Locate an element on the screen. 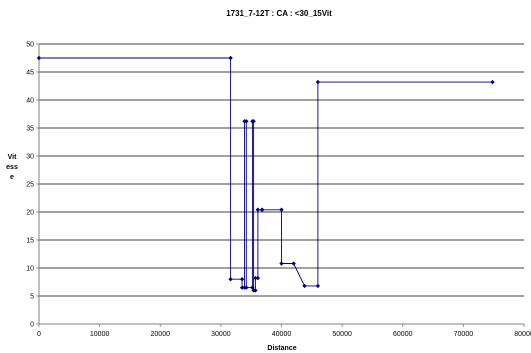  y-tick-label: 15 is located at coordinates (30, 241).